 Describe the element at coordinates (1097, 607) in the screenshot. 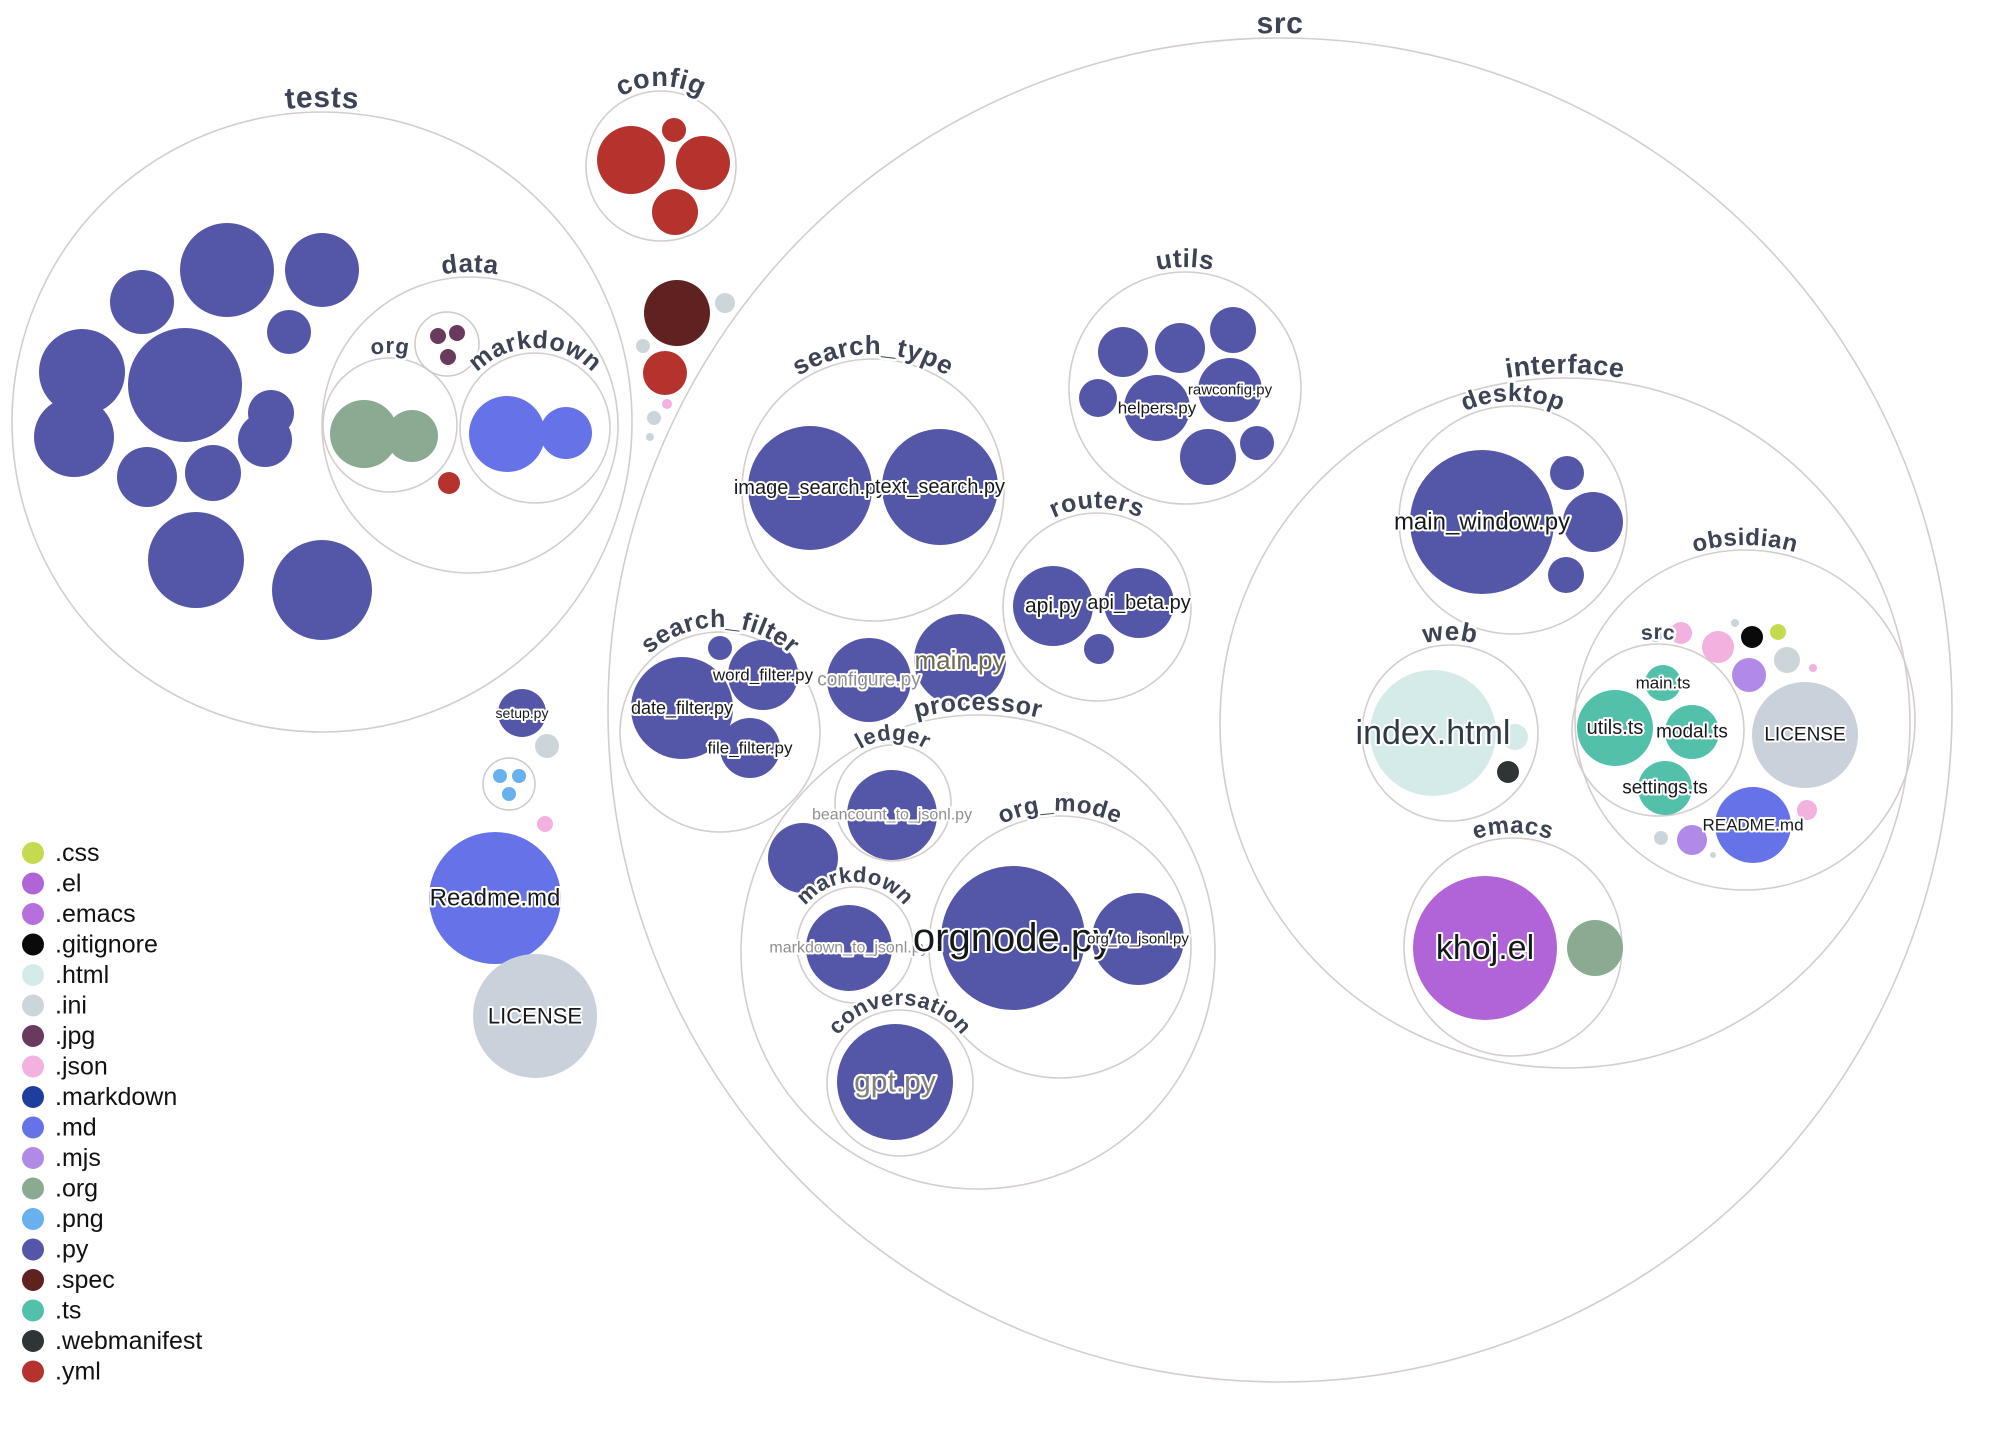

I see `folder-circle-routers` at that location.